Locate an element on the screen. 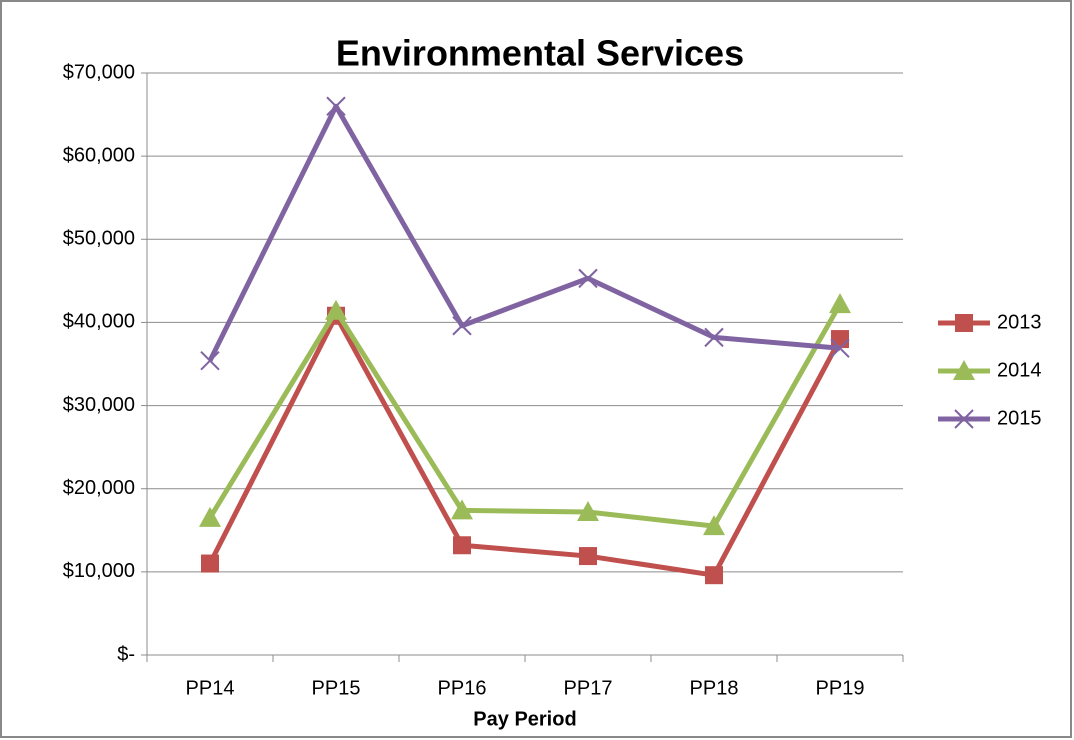 The width and height of the screenshot is (1074, 740). legend-label: 2013 is located at coordinates (1019, 322).